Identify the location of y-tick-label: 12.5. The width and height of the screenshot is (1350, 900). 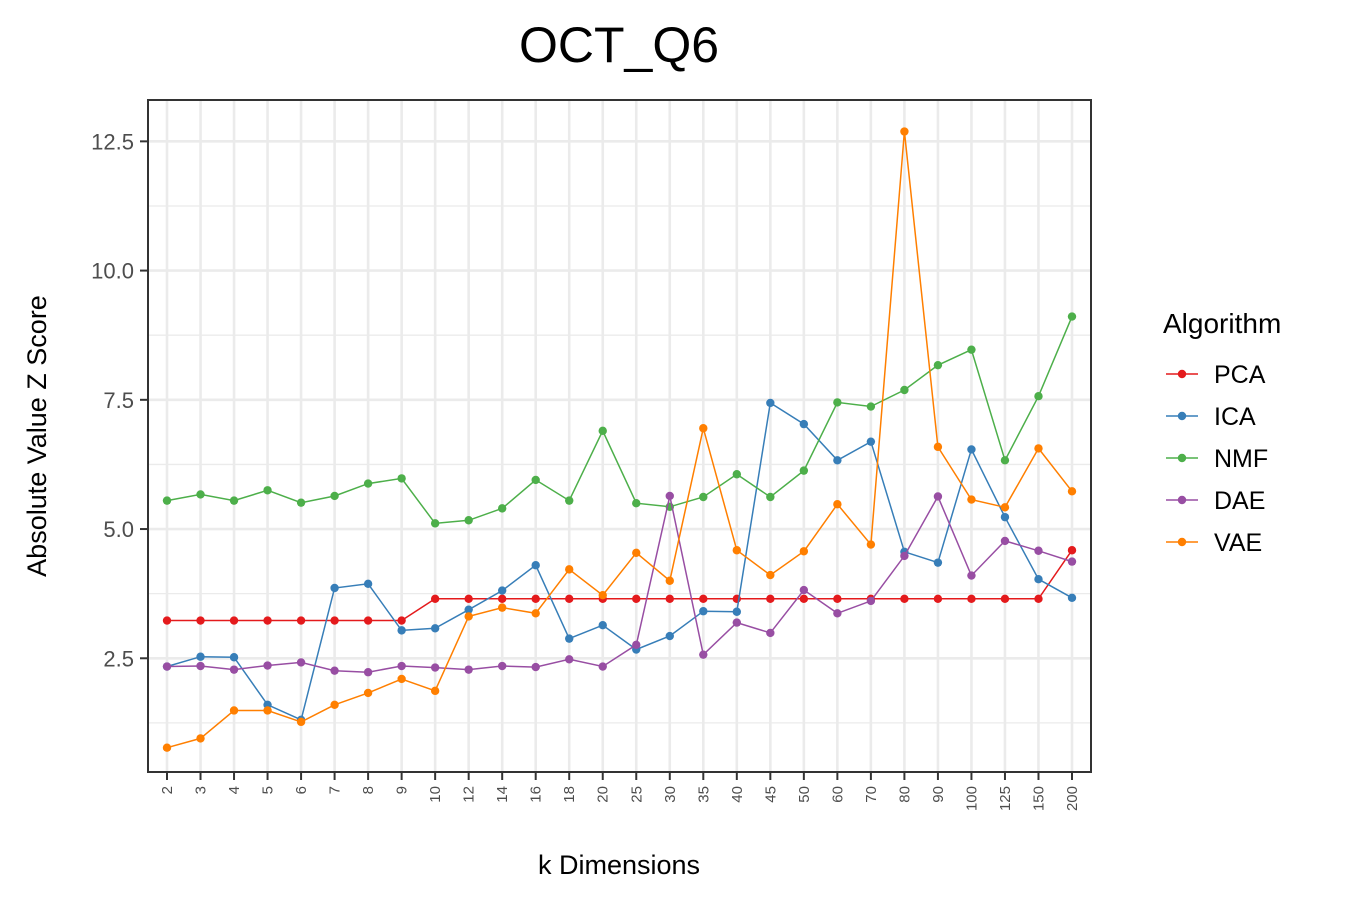
(112, 141).